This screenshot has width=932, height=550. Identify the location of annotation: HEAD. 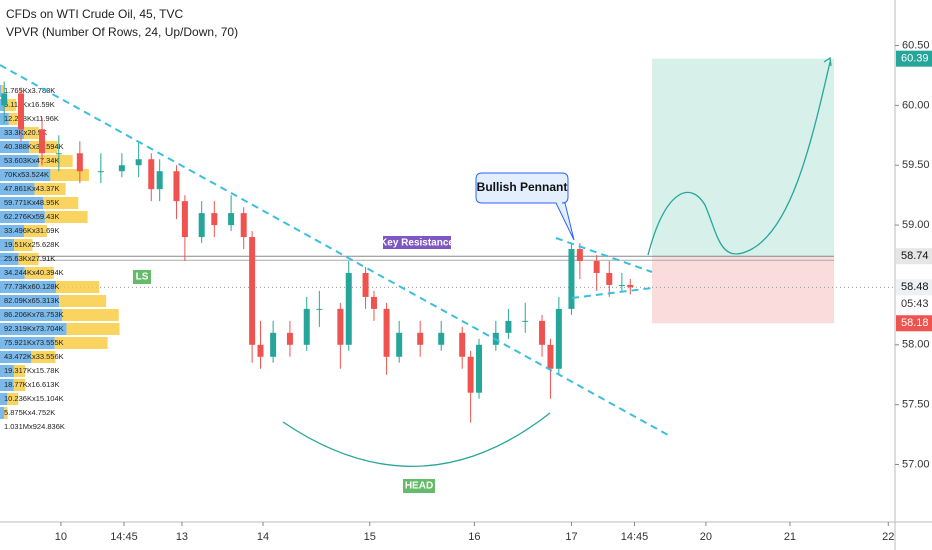
(419, 486).